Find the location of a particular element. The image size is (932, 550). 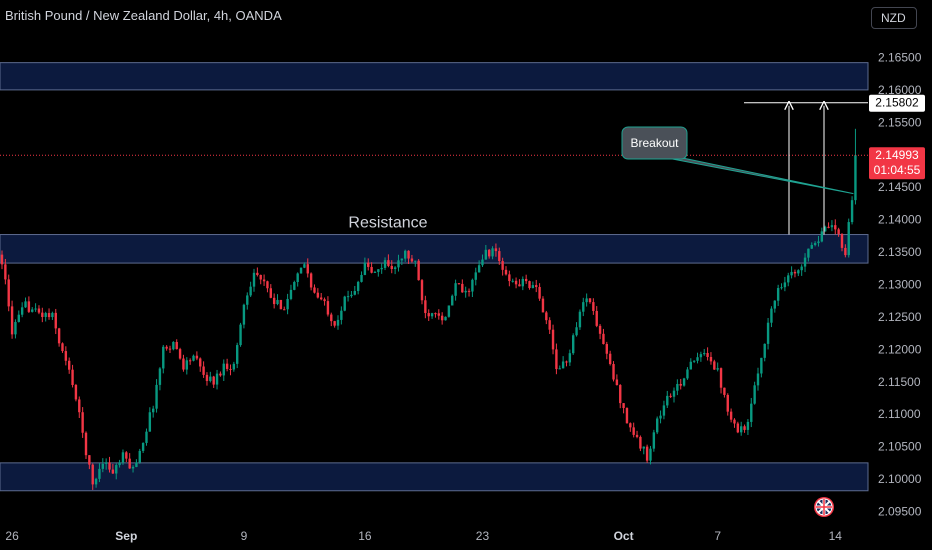

price-tick-label: 2.12000 is located at coordinates (900, 349).